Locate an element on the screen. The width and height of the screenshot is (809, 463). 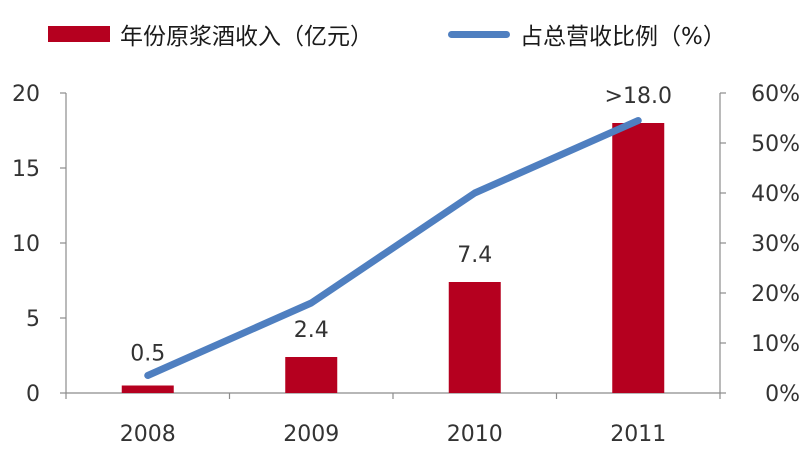
bar-data-label: 7.4 is located at coordinates (474, 255).